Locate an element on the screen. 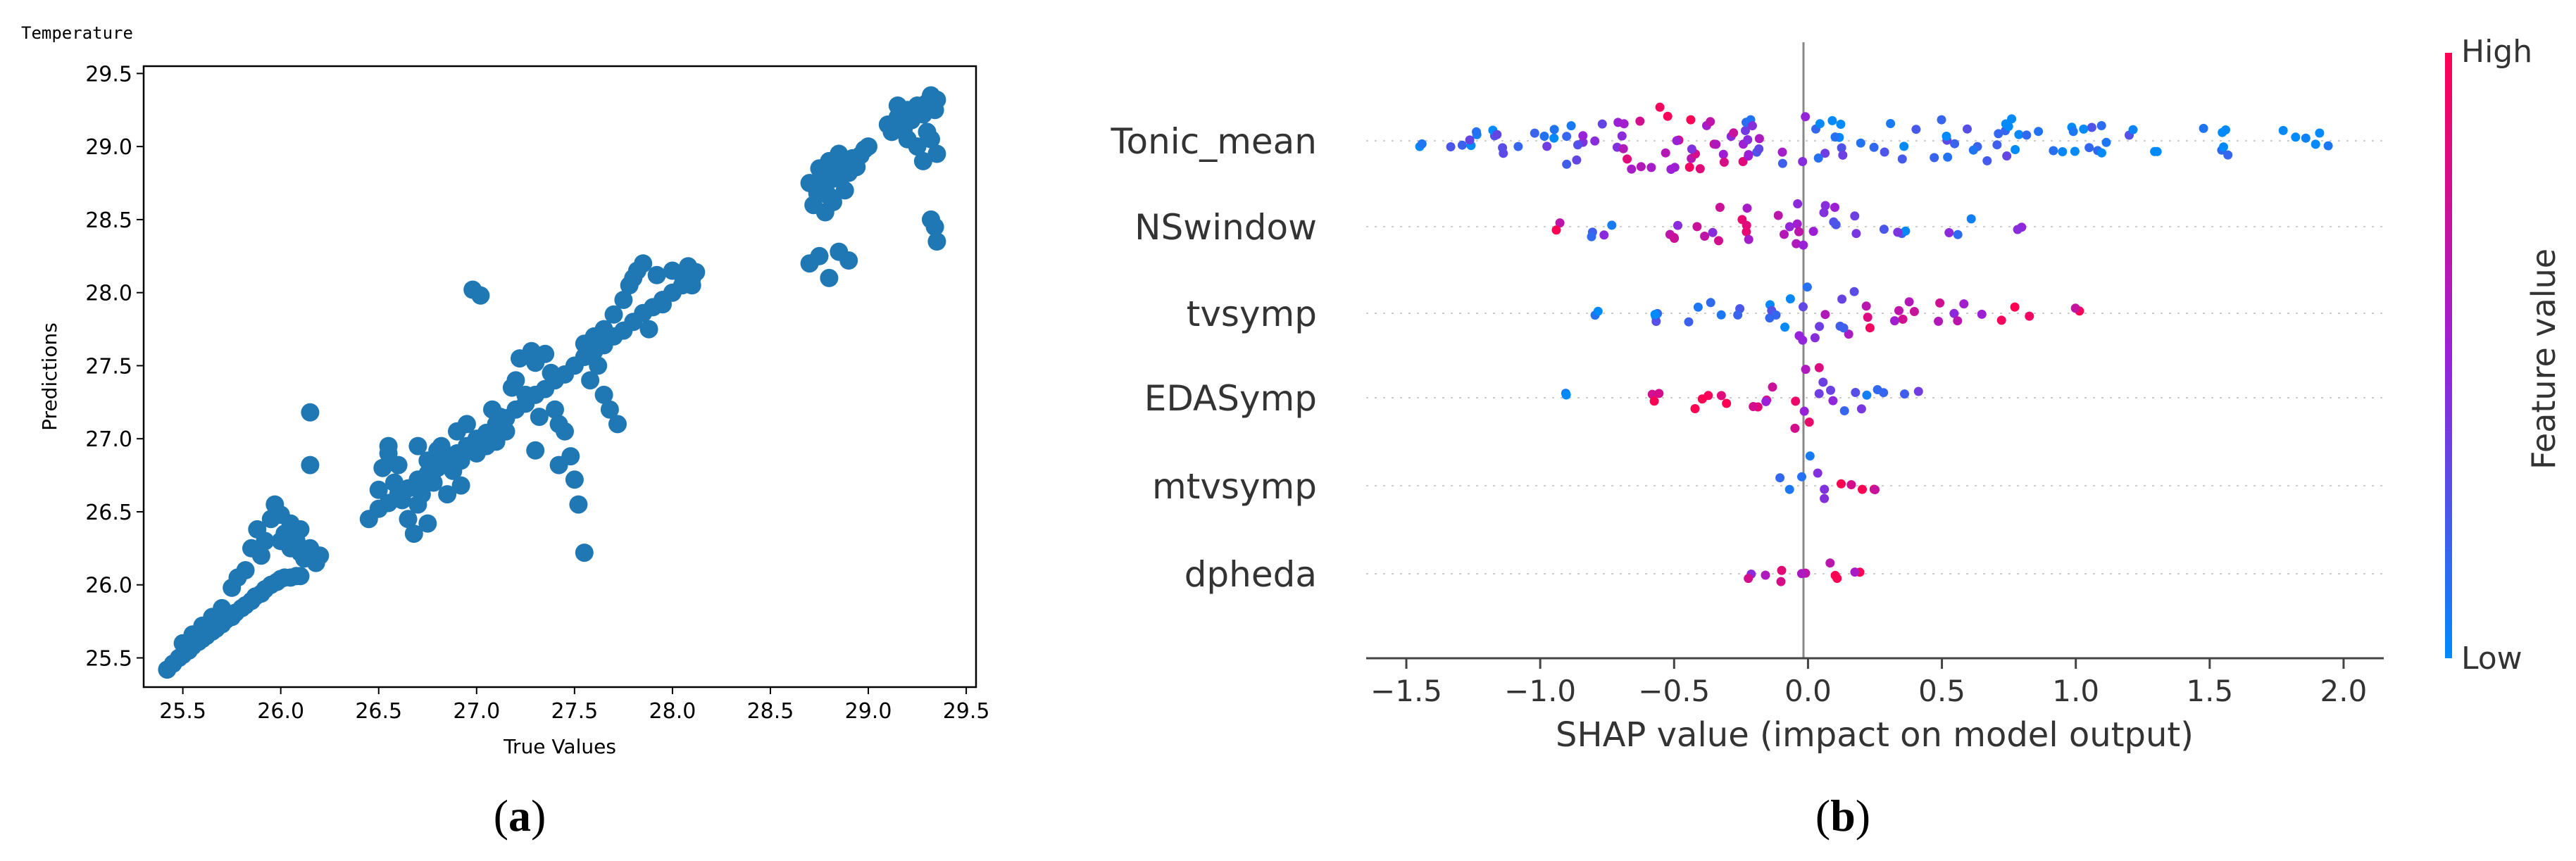 The image size is (2576, 861). chart-a-ytick-label: 26.5 is located at coordinates (108, 513).